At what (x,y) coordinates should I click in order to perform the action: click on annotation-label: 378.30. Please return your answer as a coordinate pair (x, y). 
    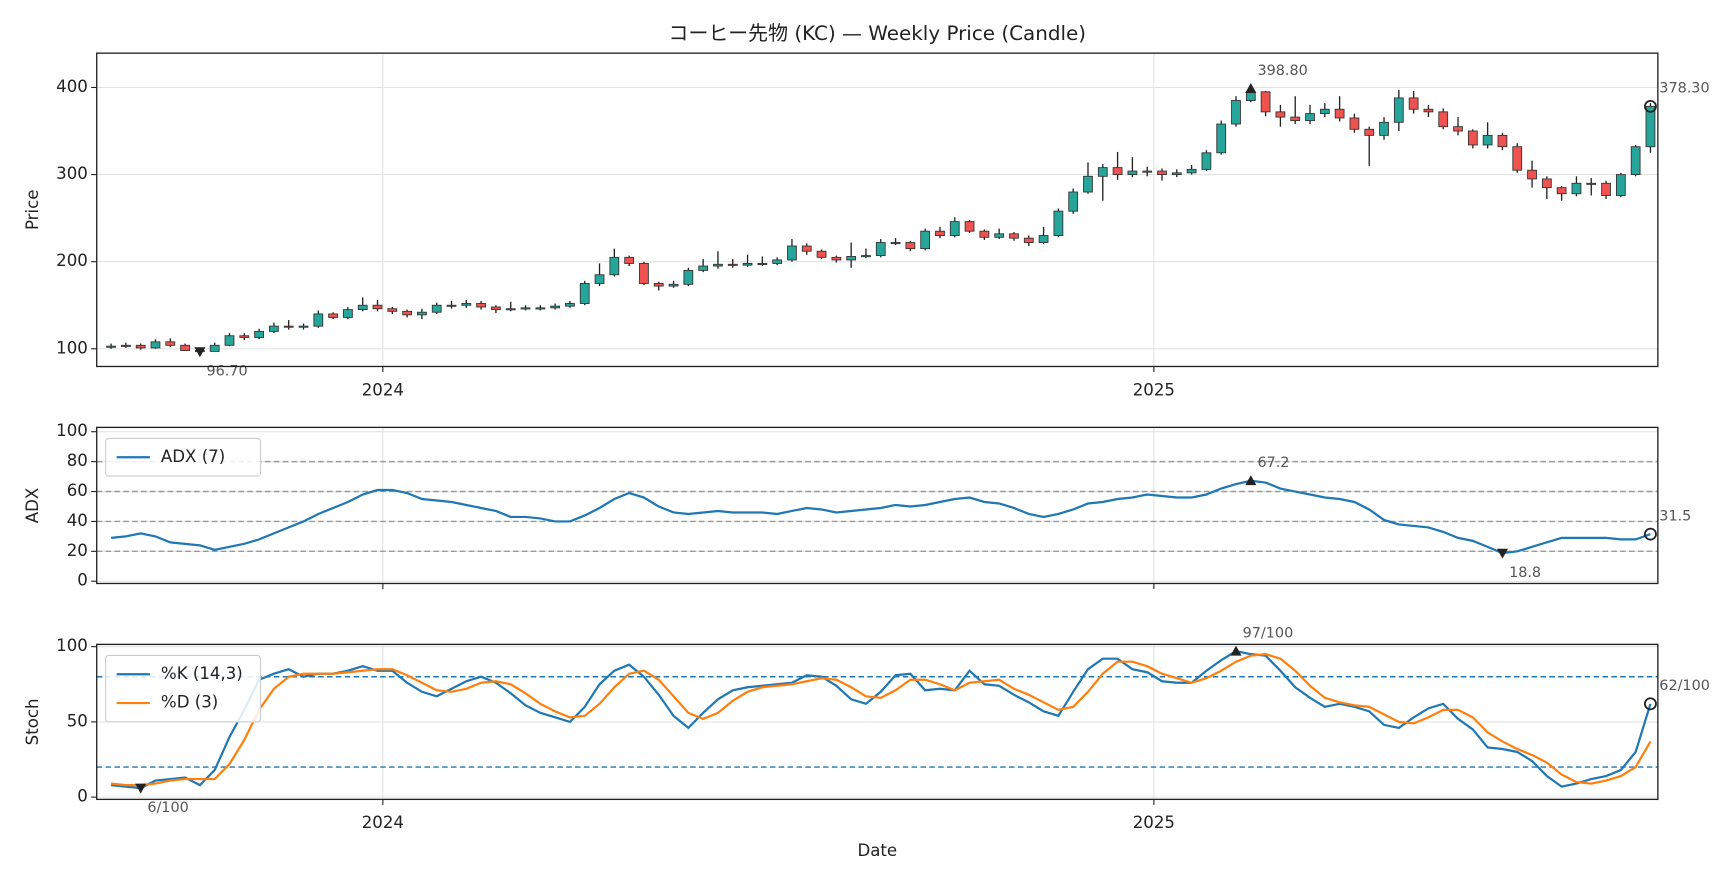
    Looking at the image, I should click on (1684, 89).